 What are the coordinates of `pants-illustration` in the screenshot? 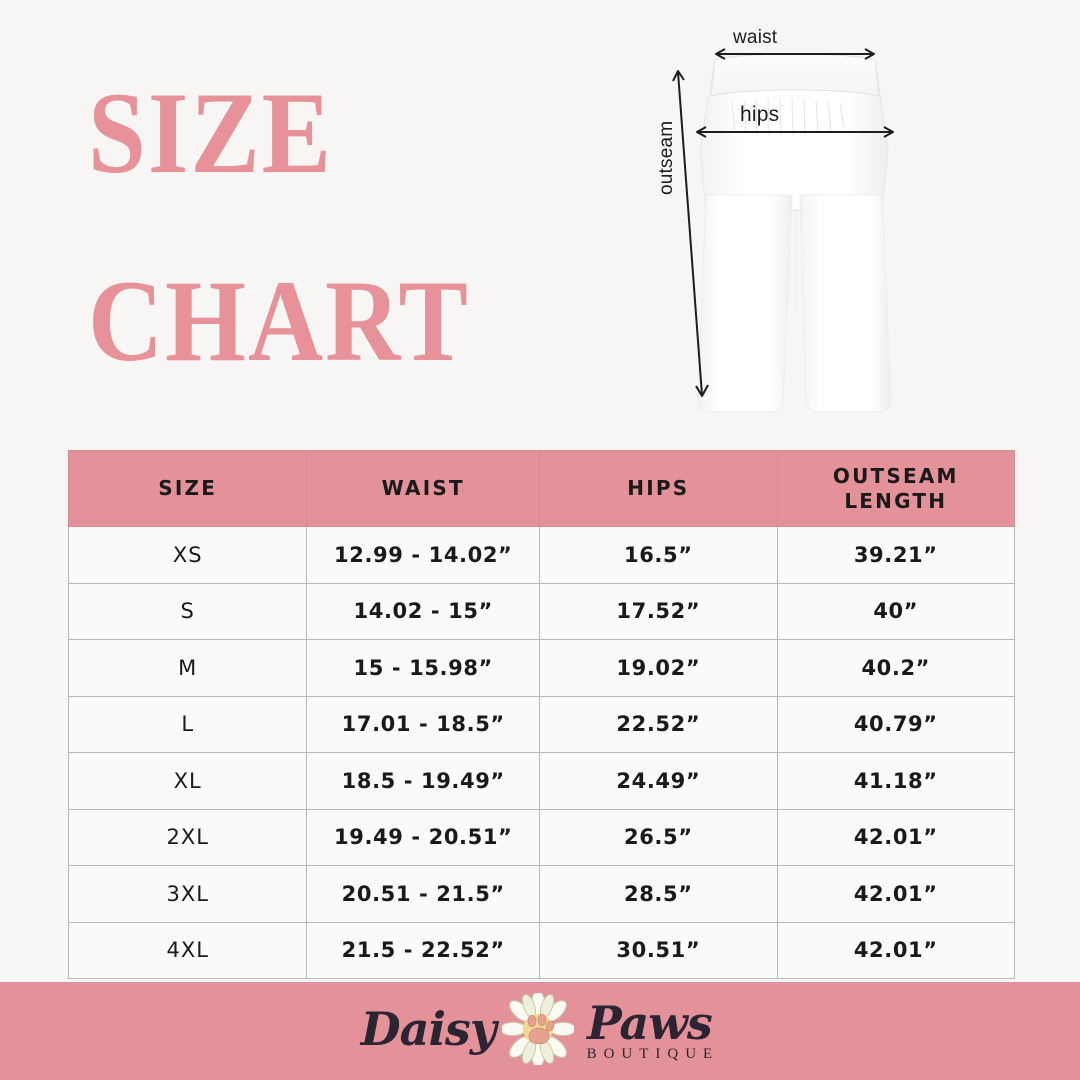 It's located at (783, 230).